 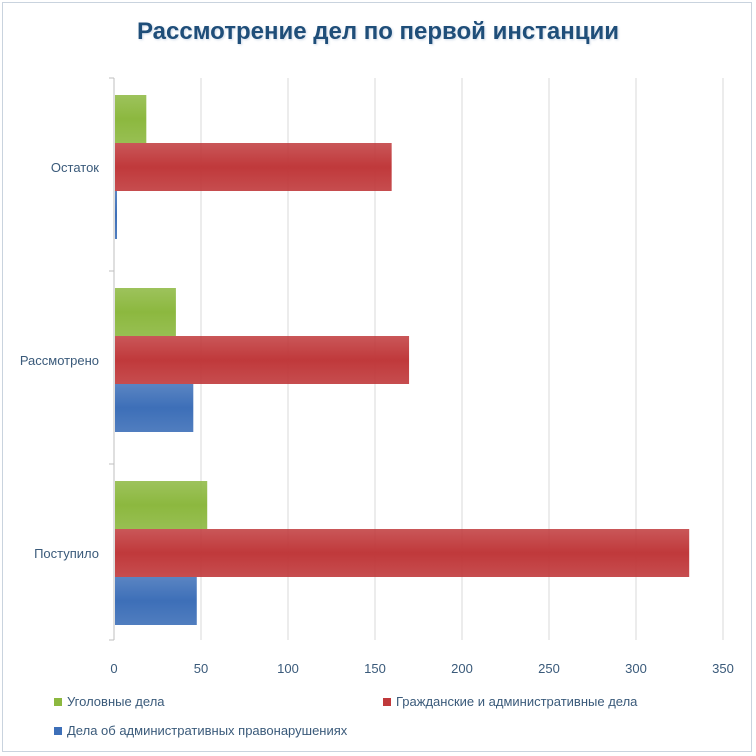 What do you see at coordinates (549, 668) in the screenshot?
I see `x-tick-label-250: 250` at bounding box center [549, 668].